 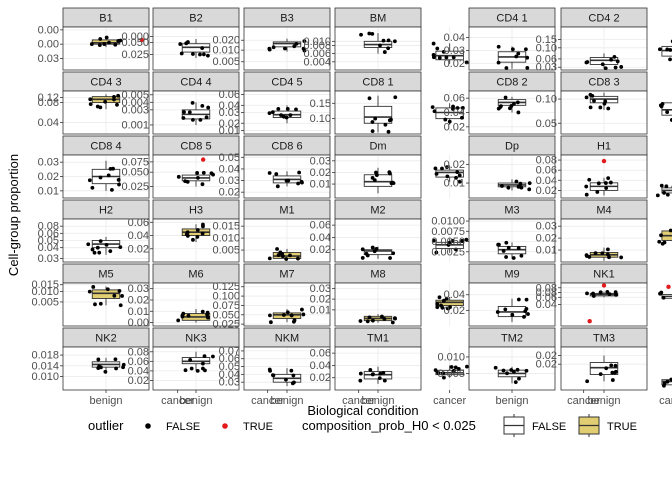 I want to click on strip-label: B2, so click(x=195, y=19).